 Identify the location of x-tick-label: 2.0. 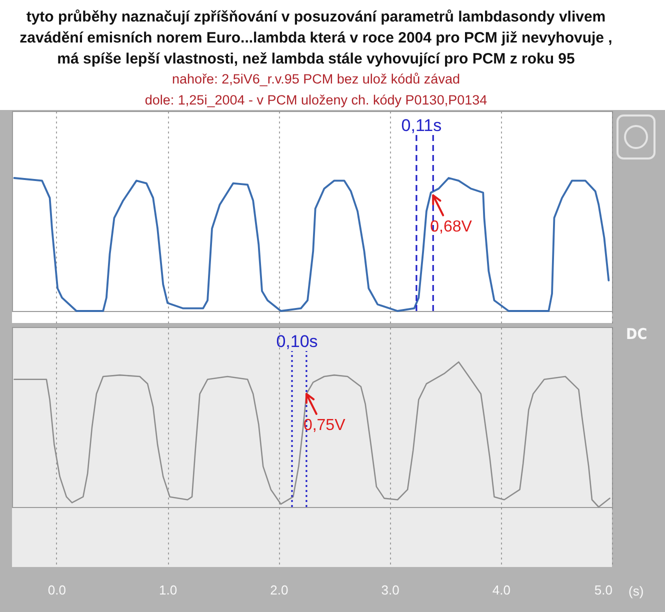
(279, 590).